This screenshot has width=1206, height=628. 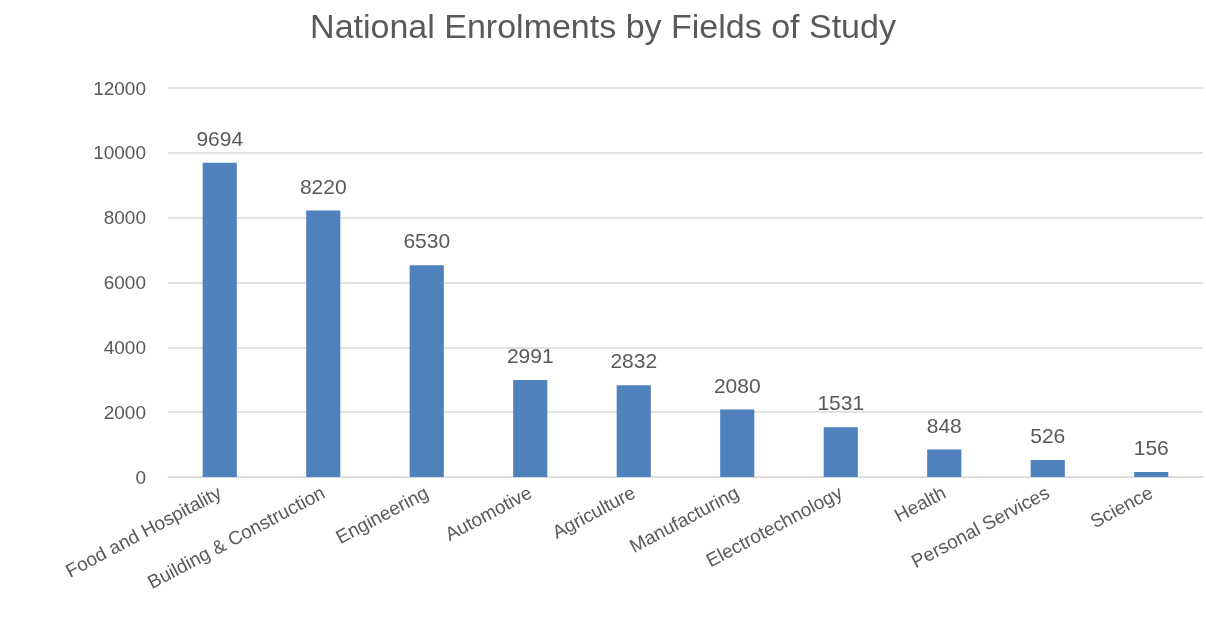 I want to click on data-label: 2832, so click(x=634, y=361).